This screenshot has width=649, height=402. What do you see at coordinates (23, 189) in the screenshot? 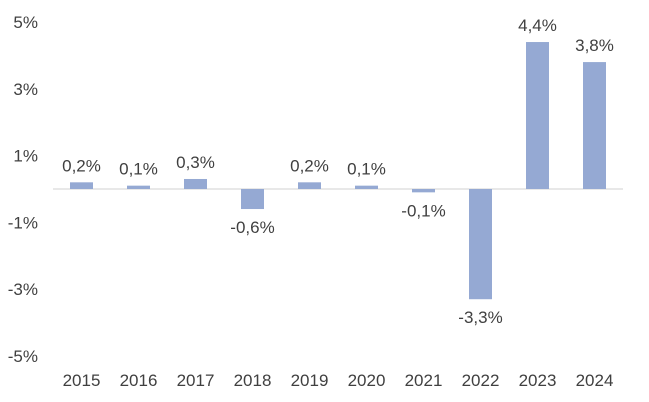
I see `y-axis-ticks: 5% 3% 1% -1% -3% -5%` at bounding box center [23, 189].